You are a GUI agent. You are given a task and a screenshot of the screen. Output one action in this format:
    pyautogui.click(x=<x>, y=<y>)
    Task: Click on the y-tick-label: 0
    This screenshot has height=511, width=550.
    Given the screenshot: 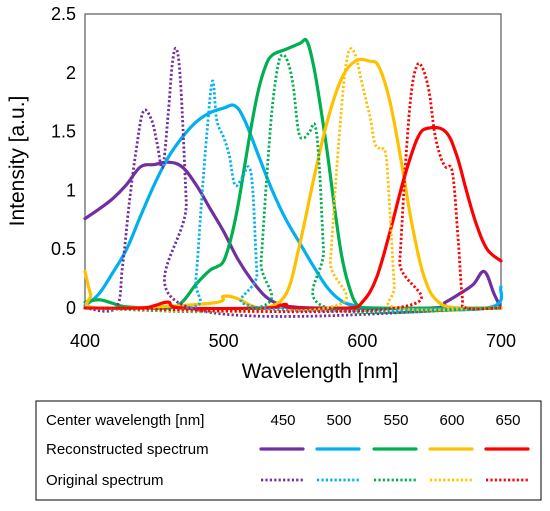 What is the action you would take?
    pyautogui.click(x=71, y=308)
    